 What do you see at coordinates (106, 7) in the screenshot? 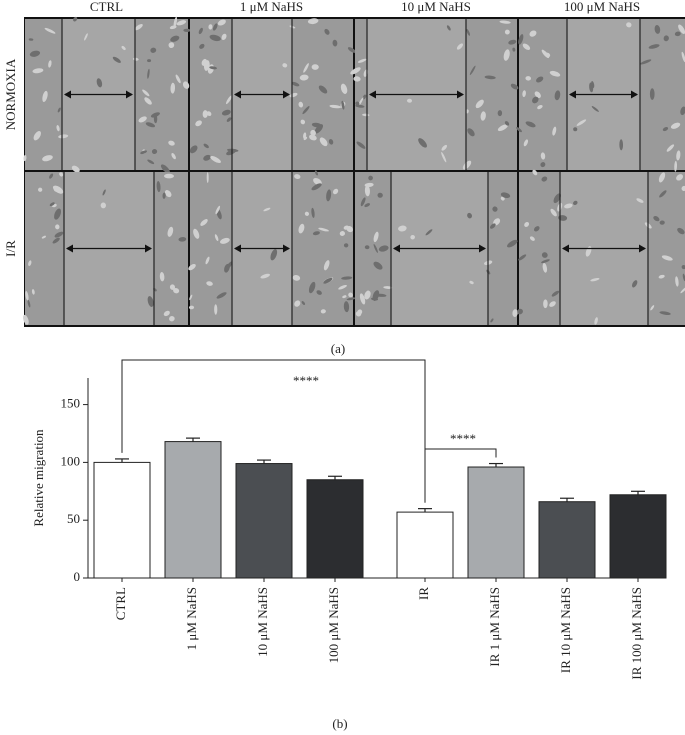
I see `column-label: CTRL` at bounding box center [106, 7].